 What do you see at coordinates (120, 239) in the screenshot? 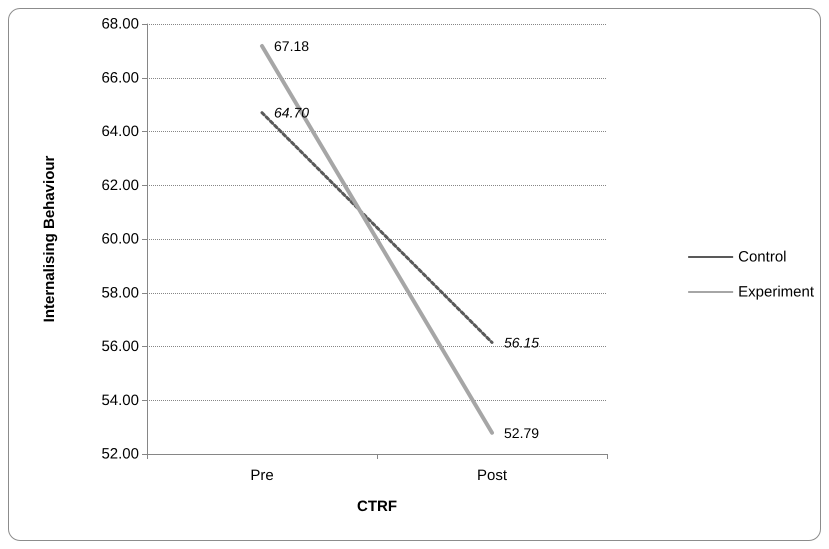
I see `y-tick-label: 60.00` at bounding box center [120, 239].